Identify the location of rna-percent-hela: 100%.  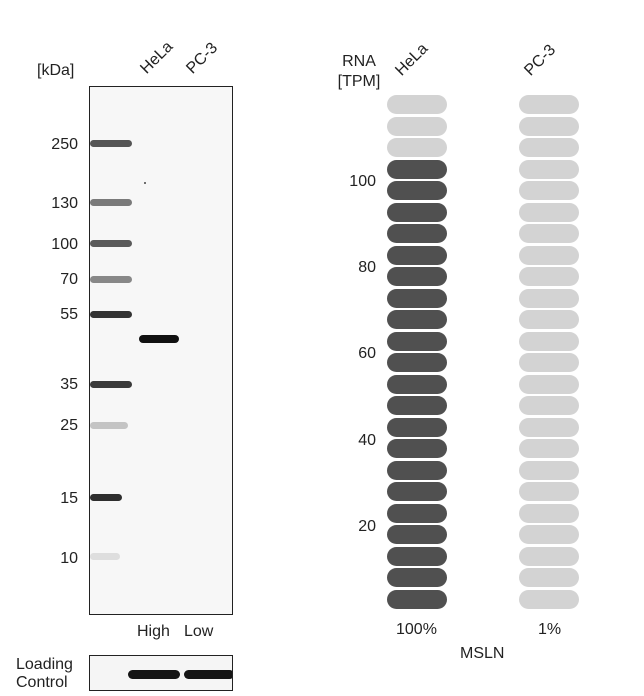
(416, 629).